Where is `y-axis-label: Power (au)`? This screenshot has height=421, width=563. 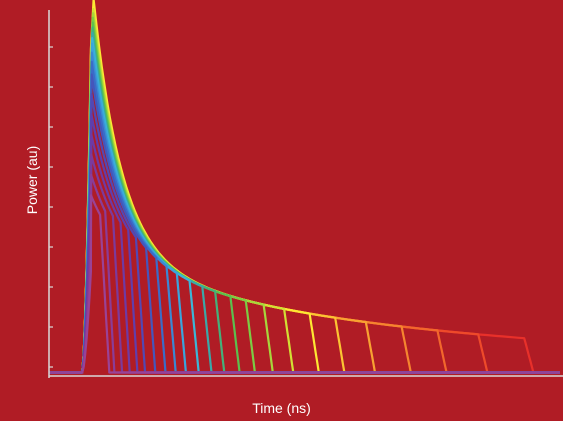
y-axis-label: Power (au) is located at coordinates (32, 180).